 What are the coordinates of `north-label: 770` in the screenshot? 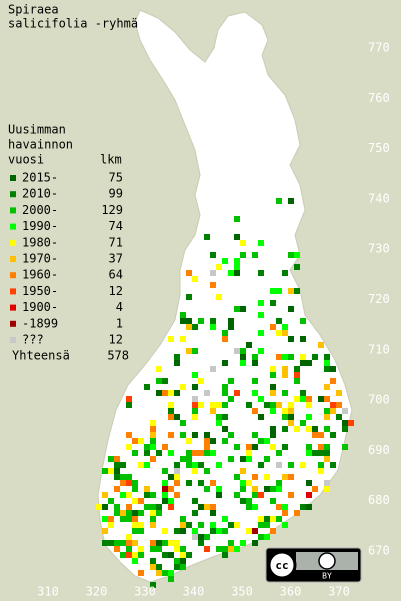 It's located at (379, 48).